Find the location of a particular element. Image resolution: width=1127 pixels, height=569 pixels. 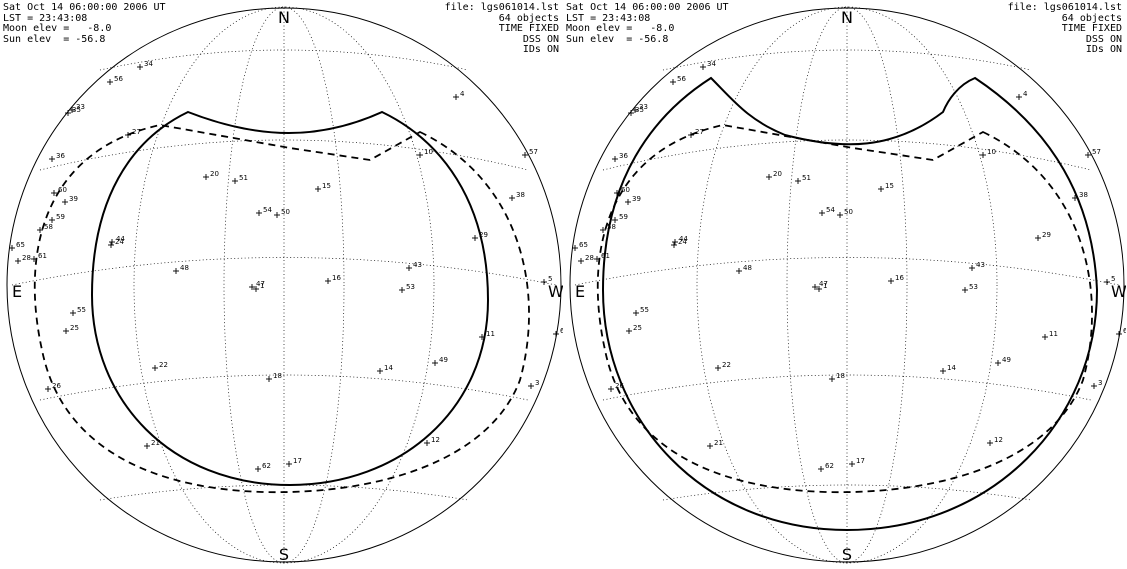

dss-status-text: DSS ON is located at coordinates (540, 39).